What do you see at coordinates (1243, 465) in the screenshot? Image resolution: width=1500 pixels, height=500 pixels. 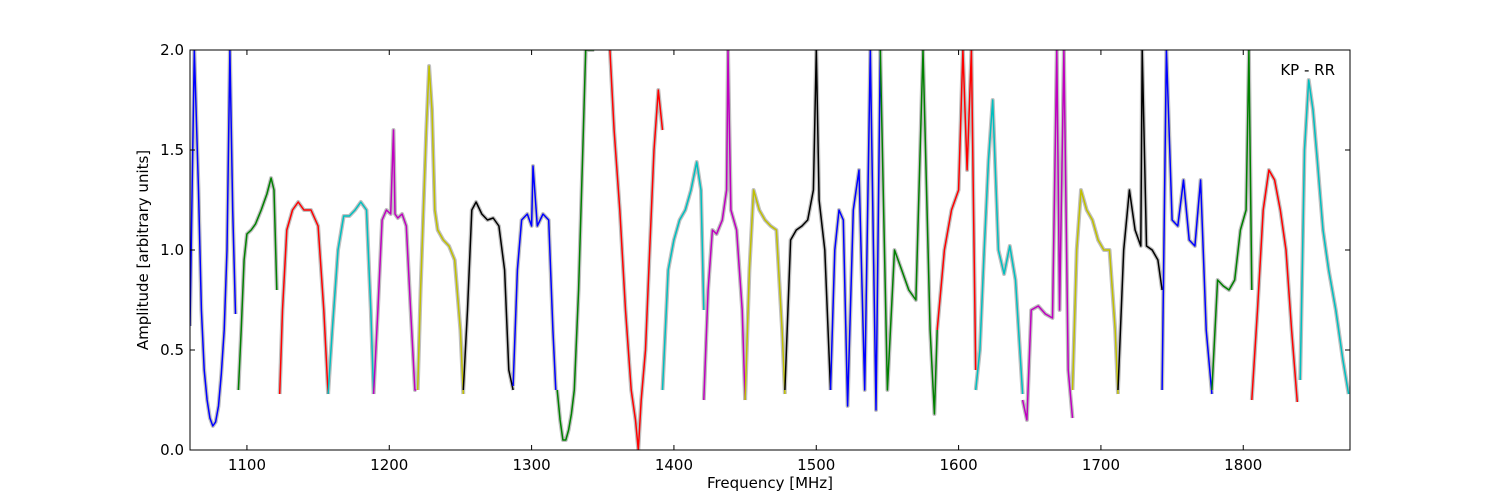 I see `x-tick-label: 1800` at bounding box center [1243, 465].